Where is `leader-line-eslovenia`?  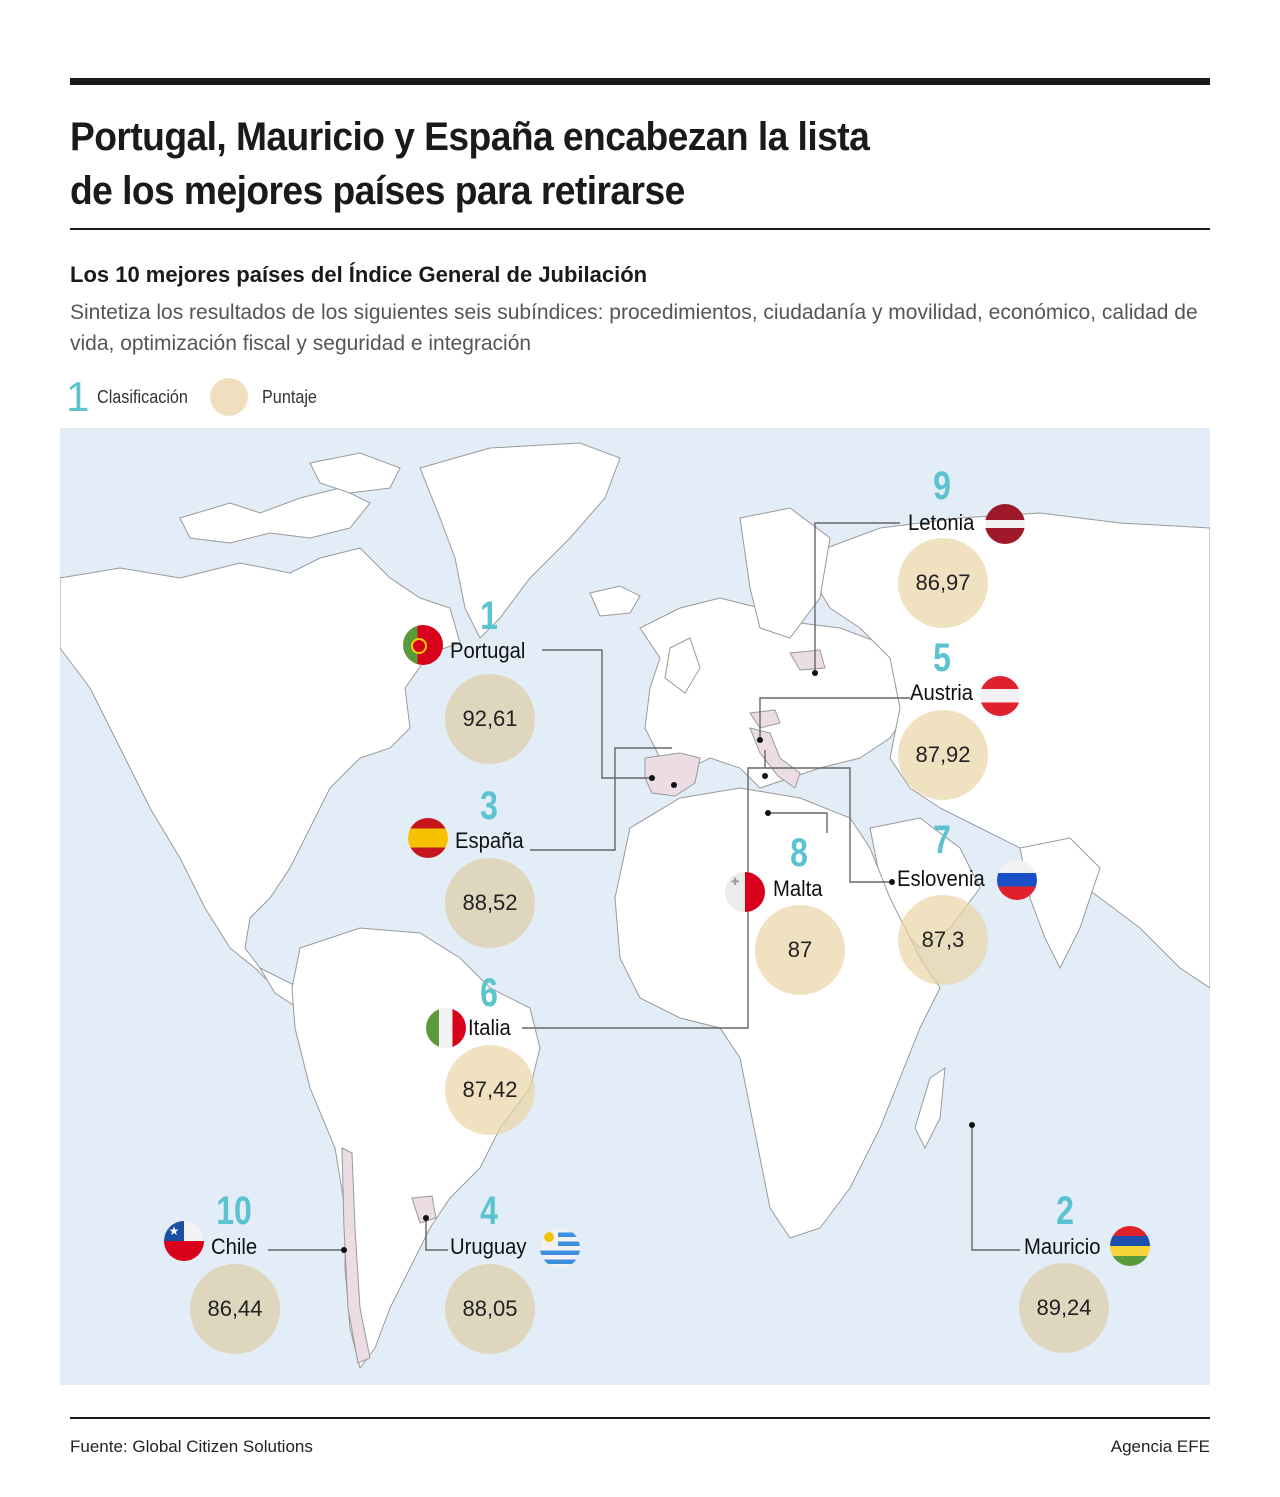
leader-line-eslovenia is located at coordinates (827, 816).